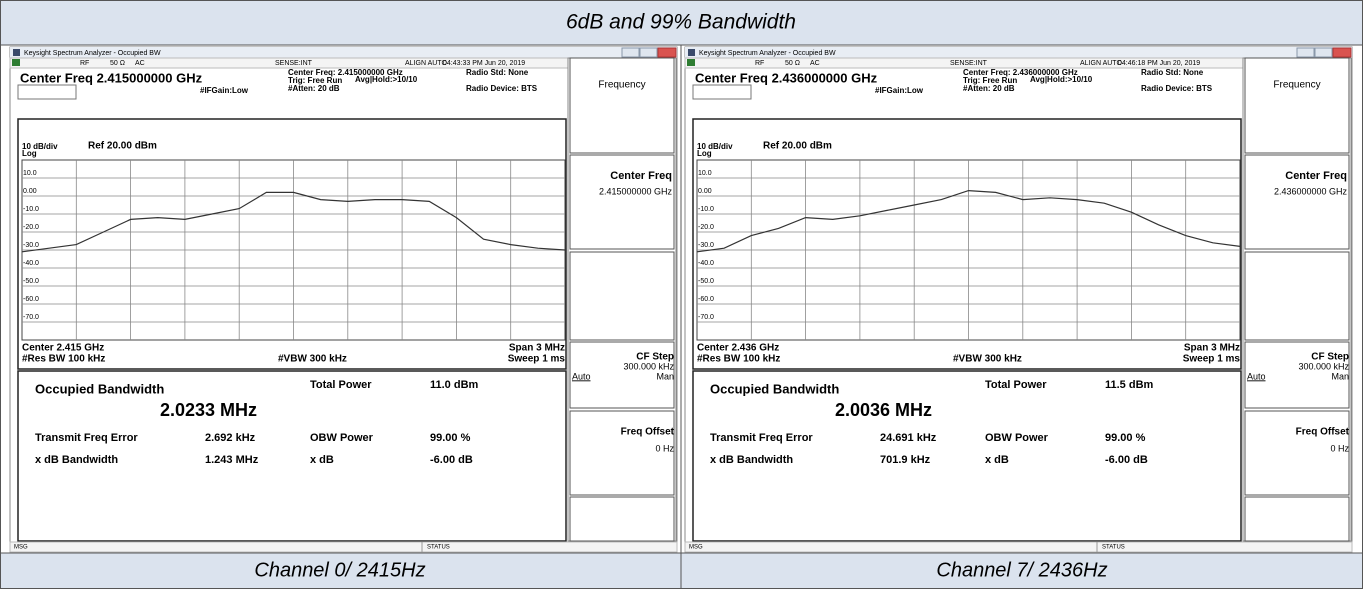  I want to click on softkey-label: CF Step, so click(1330, 357).